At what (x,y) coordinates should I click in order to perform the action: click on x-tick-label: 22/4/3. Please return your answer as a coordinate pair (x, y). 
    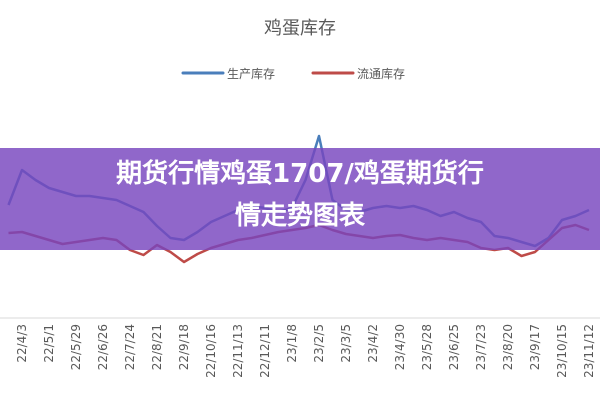
    Looking at the image, I should click on (22, 343).